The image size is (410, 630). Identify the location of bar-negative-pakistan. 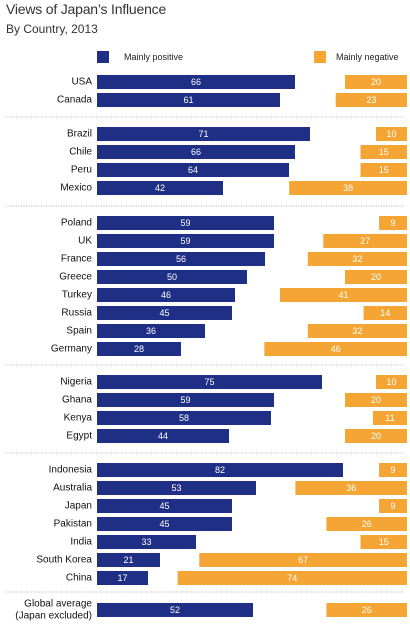
(366, 524).